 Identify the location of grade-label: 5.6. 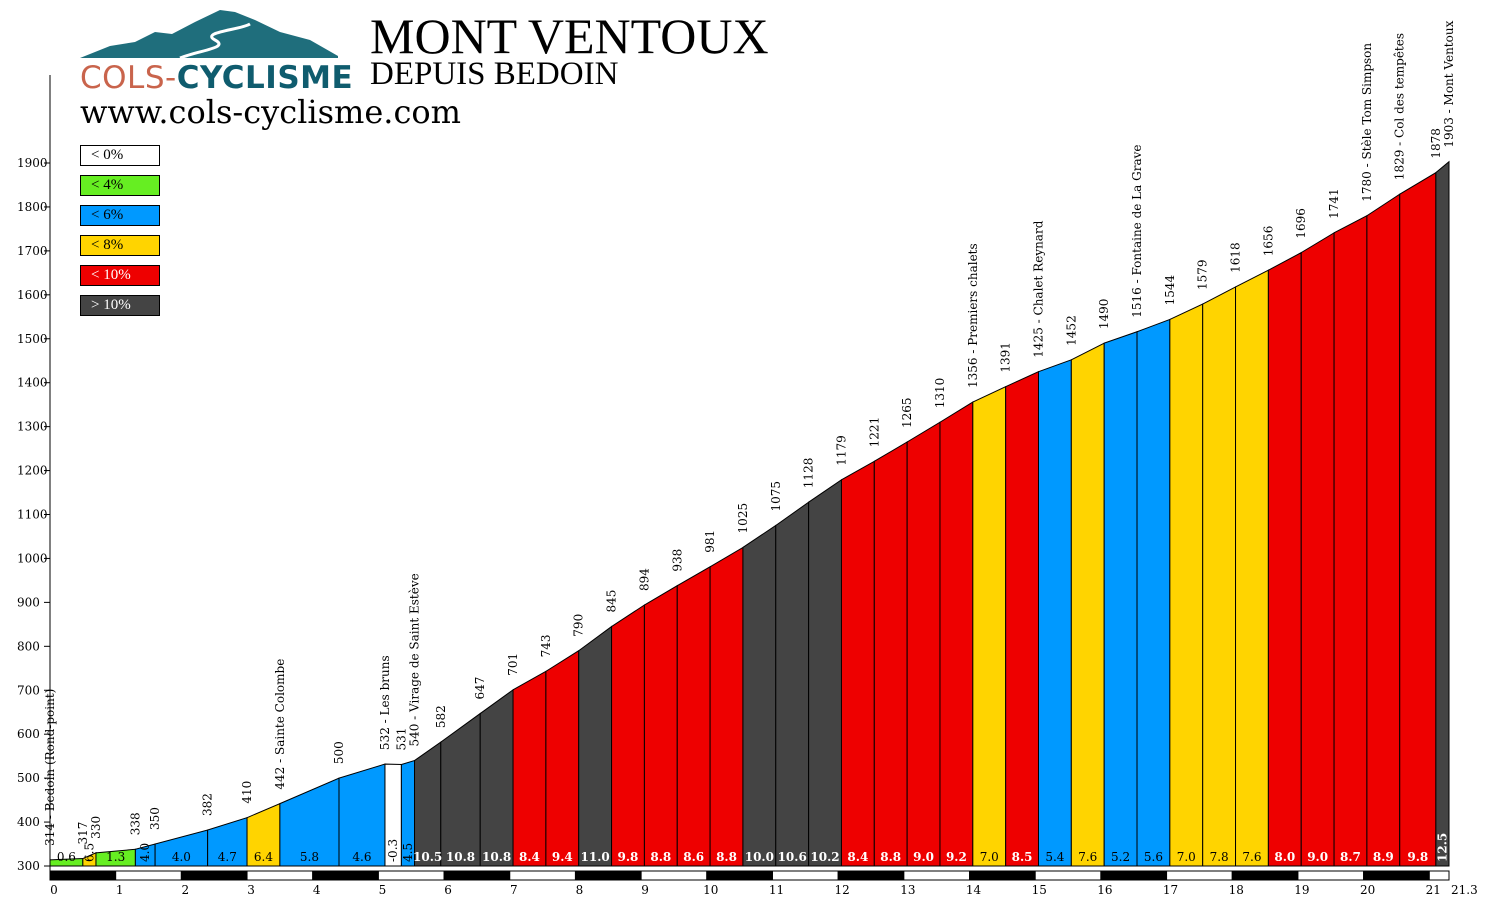
(1153, 857).